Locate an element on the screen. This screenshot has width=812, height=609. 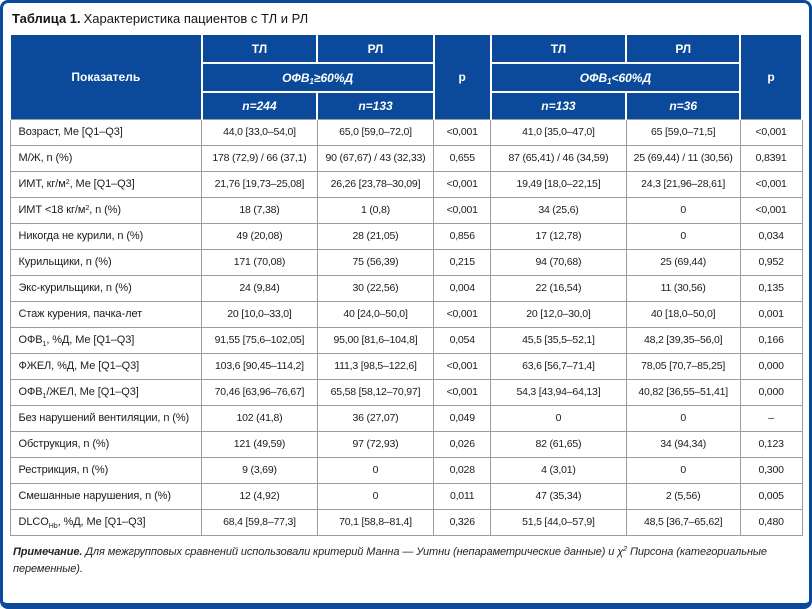
value-cell: 48,2 [39,35–56,0] is located at coordinates (683, 340).